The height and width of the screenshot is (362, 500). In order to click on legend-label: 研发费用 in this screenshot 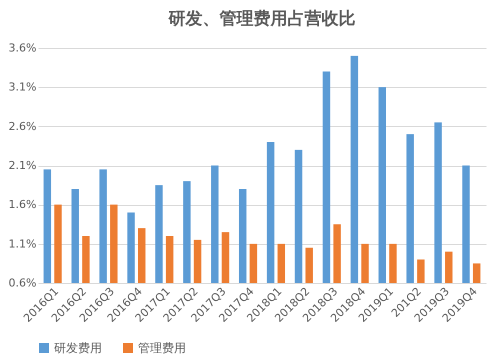, I will do `click(78, 348)`.